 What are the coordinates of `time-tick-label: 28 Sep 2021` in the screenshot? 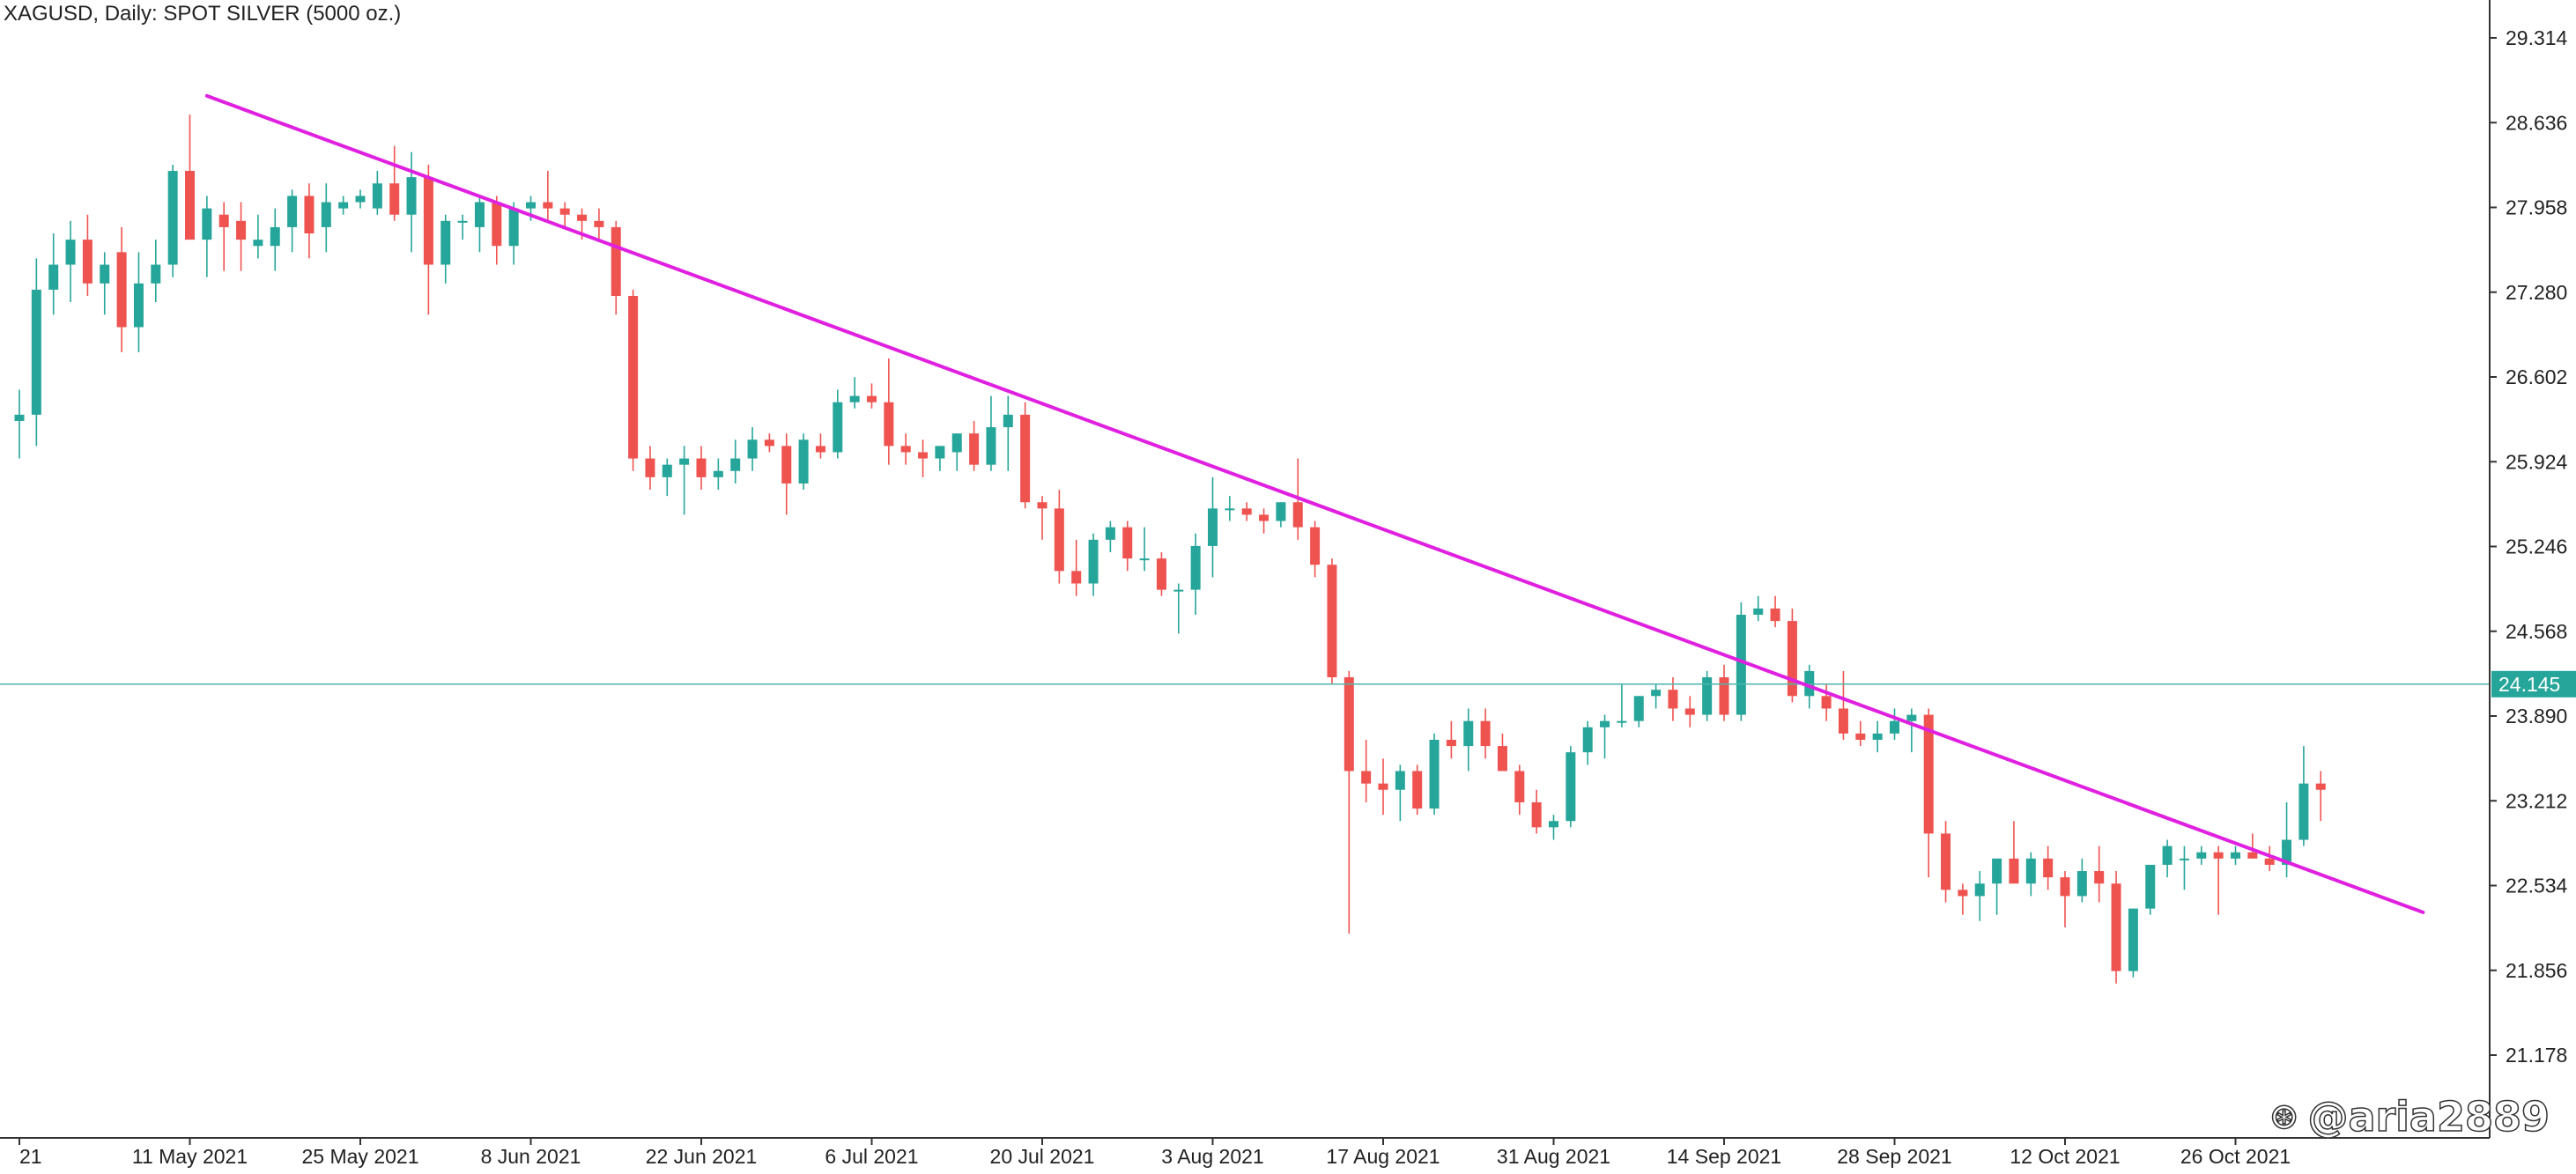 It's located at (1894, 1156).